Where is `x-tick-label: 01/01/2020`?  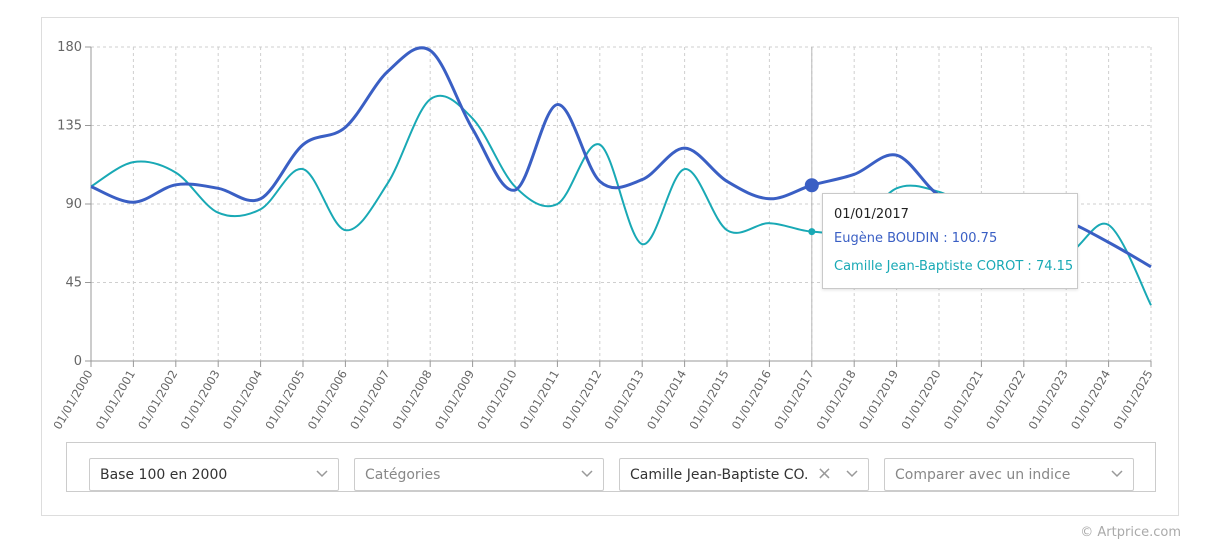 x-tick-label: 01/01/2020 is located at coordinates (920, 400).